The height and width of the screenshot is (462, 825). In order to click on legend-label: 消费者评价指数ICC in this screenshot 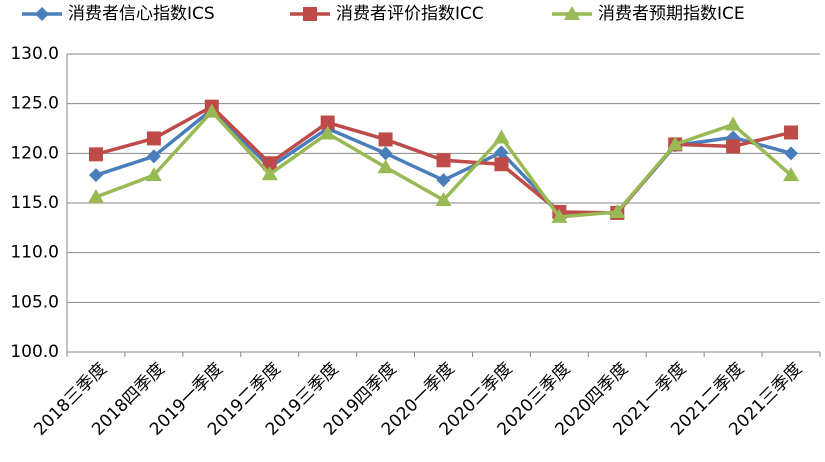, I will do `click(410, 14)`.